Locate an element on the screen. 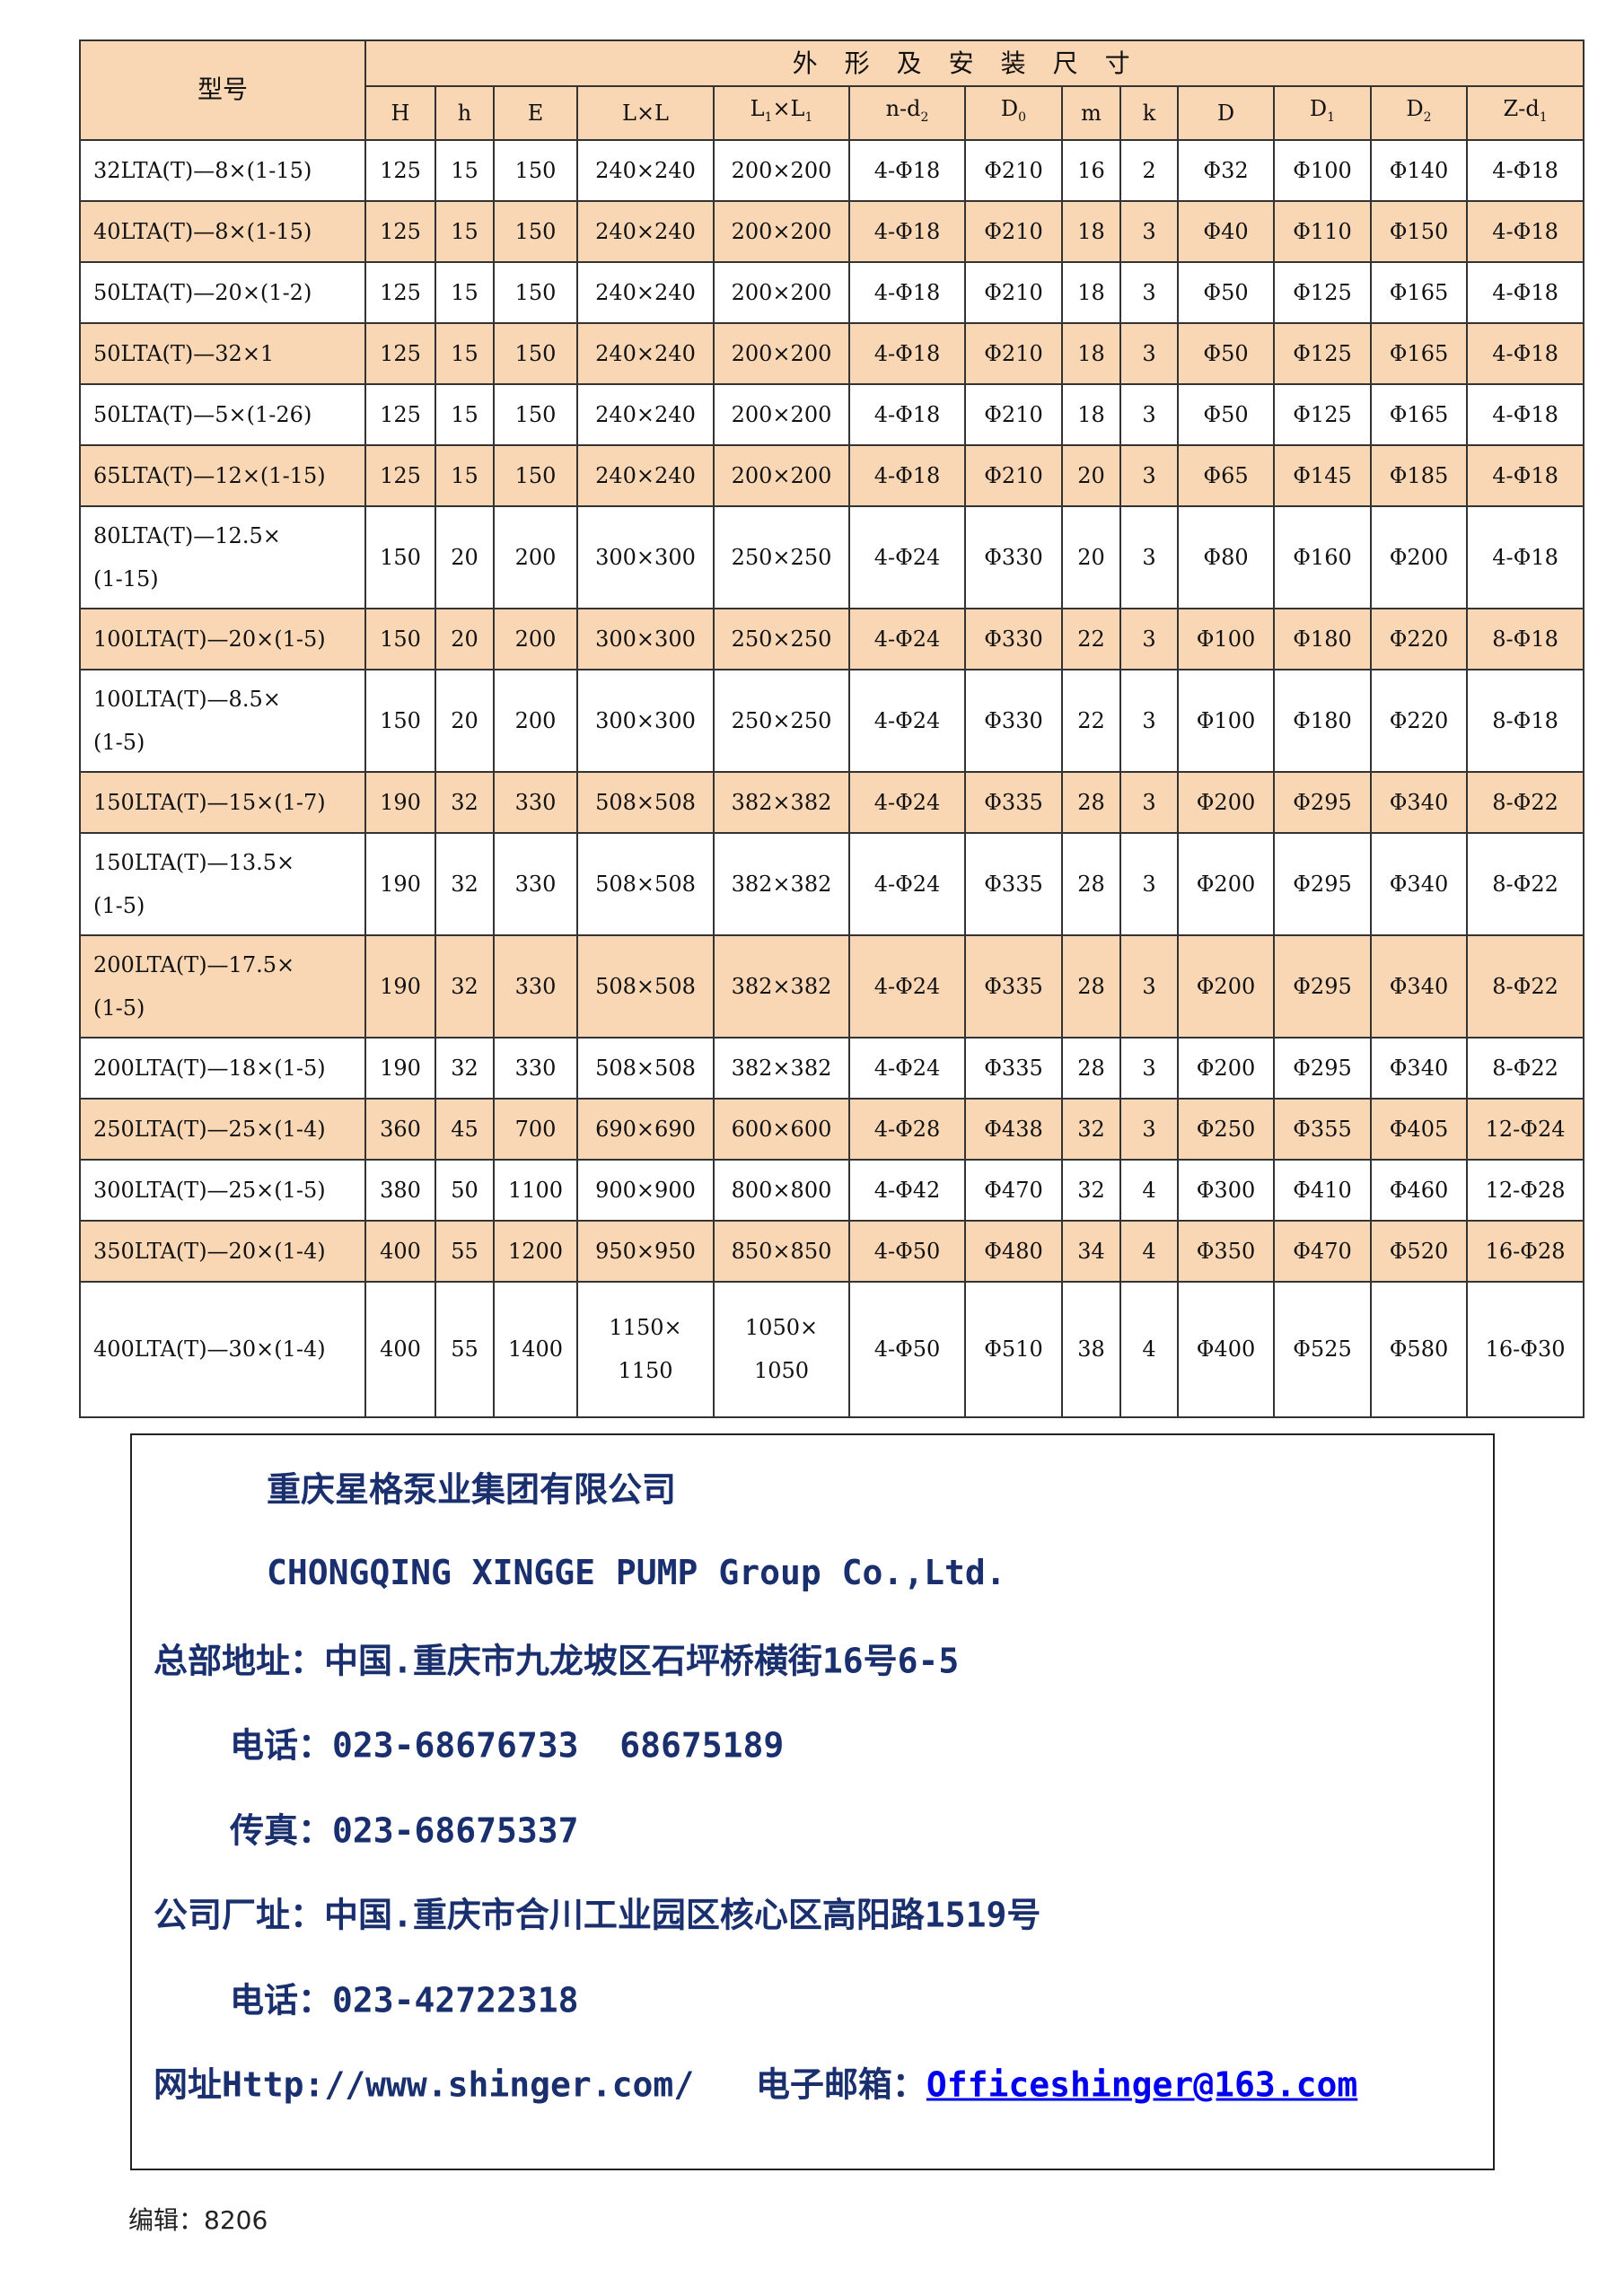 The height and width of the screenshot is (2296, 1624). value-cell: Φ350 is located at coordinates (1226, 1251).